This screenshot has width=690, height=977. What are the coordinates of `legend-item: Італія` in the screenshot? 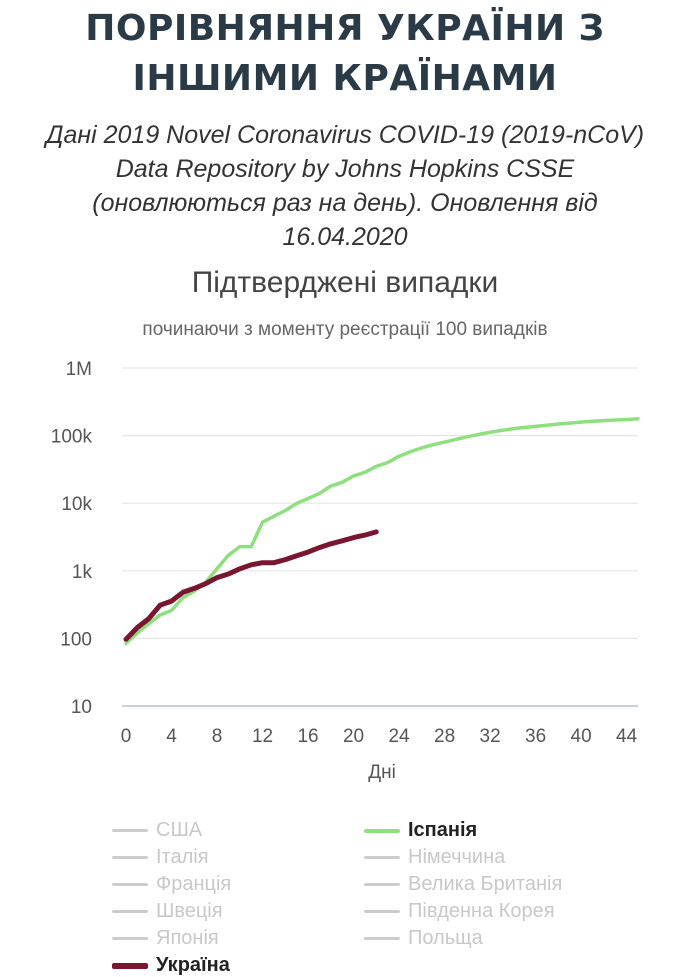 It's located at (160, 857).